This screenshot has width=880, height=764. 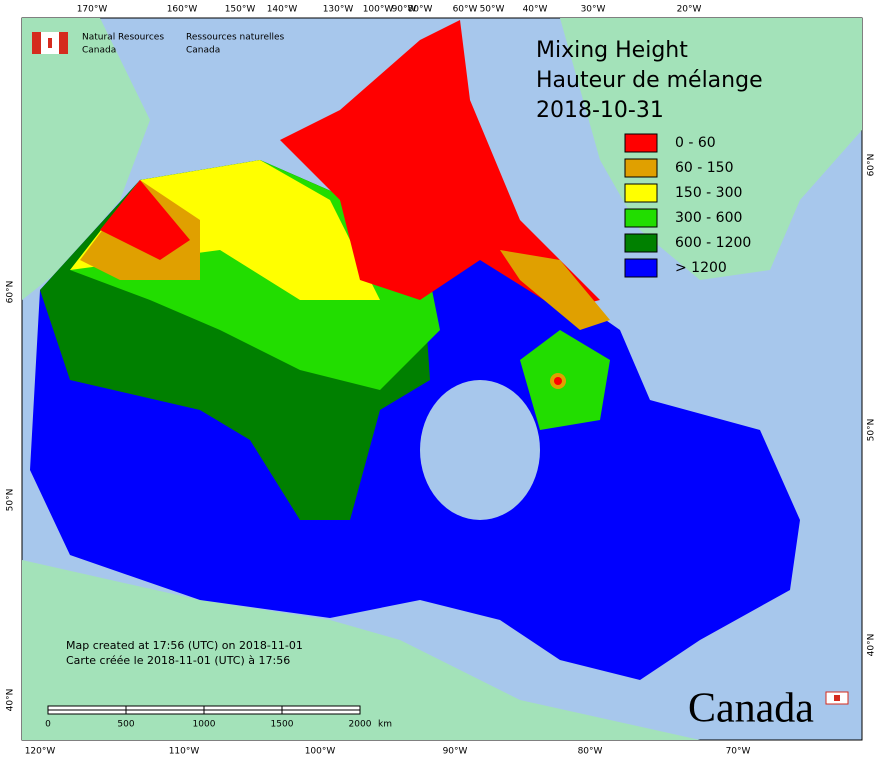 What do you see at coordinates (145, 220) in the screenshot?
I see `zone-red` at bounding box center [145, 220].